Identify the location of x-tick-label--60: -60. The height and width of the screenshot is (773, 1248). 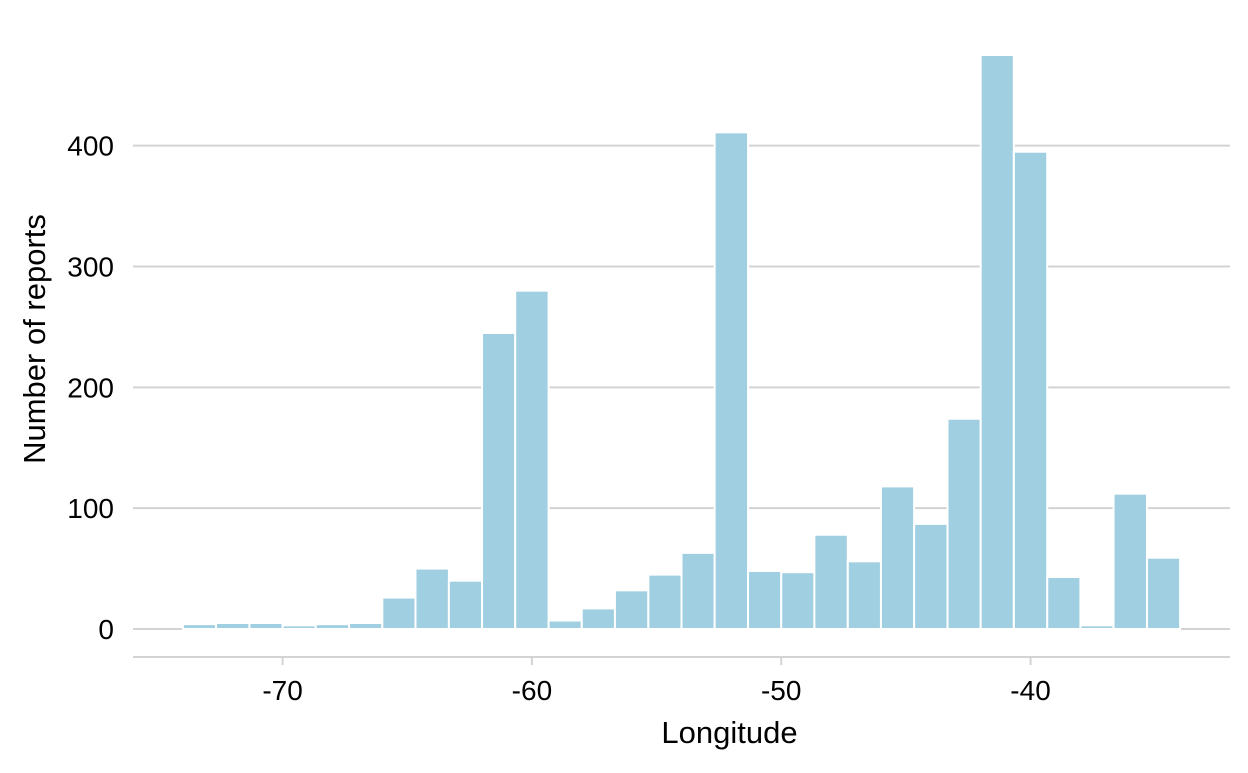
(532, 690).